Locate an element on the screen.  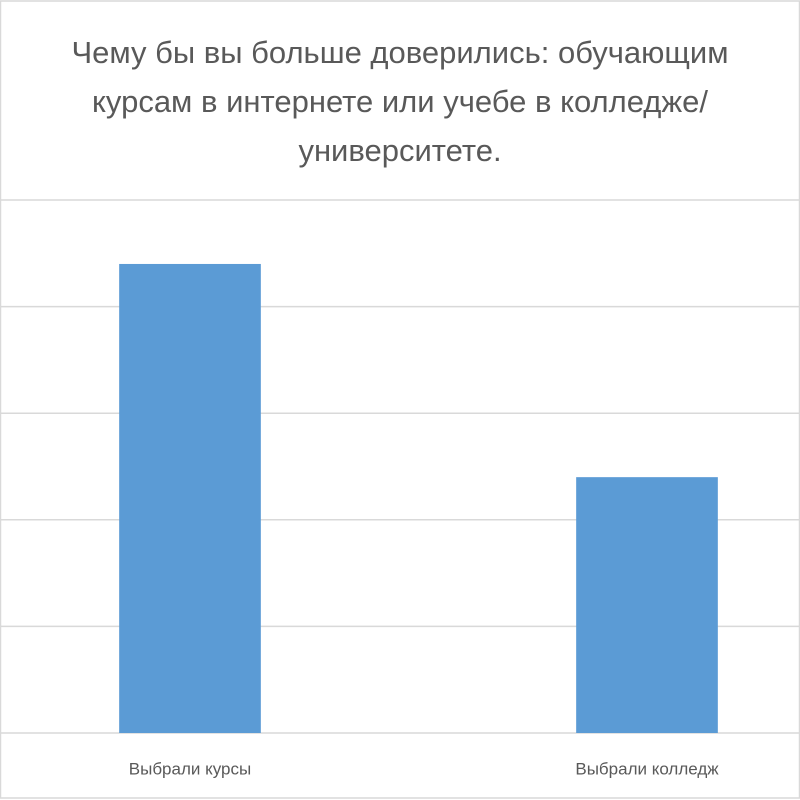
x-tick-label: Выбрали курсы is located at coordinates (190, 768).